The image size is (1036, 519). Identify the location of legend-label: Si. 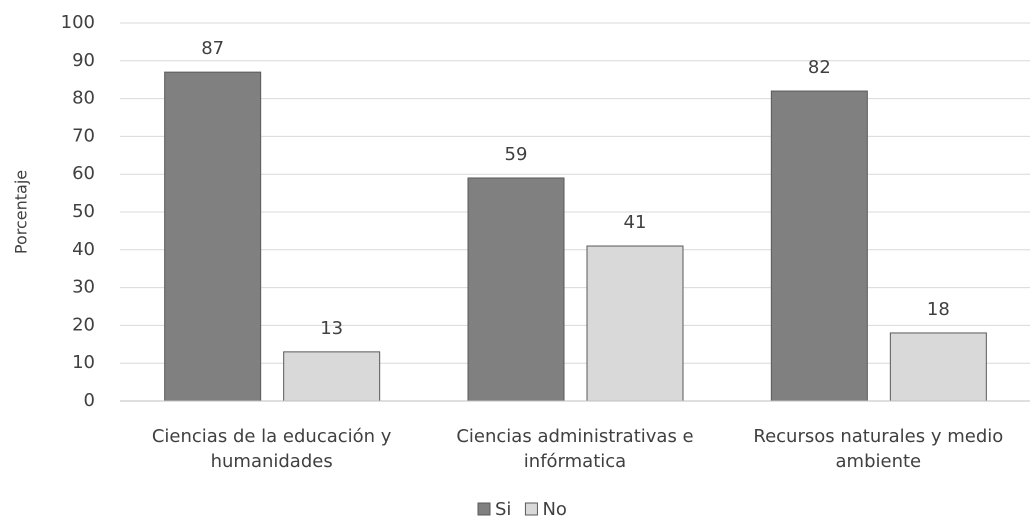
(503, 509).